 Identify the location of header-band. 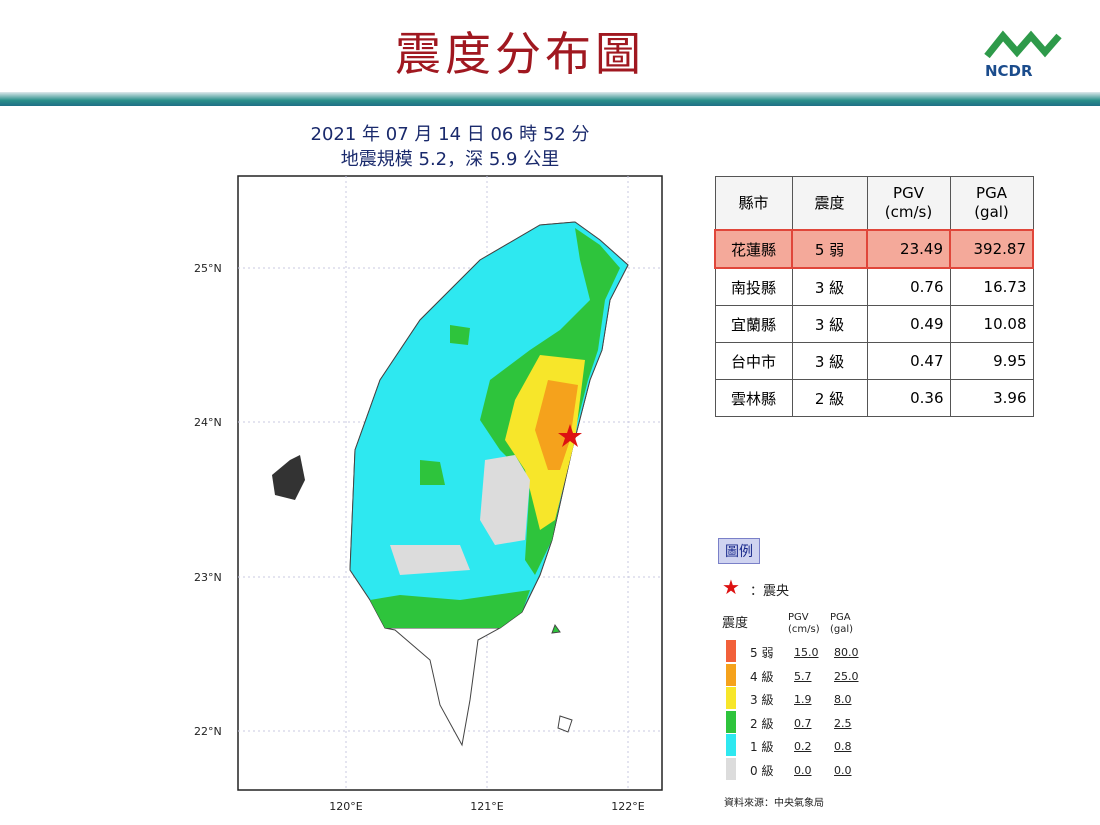
(550, 99).